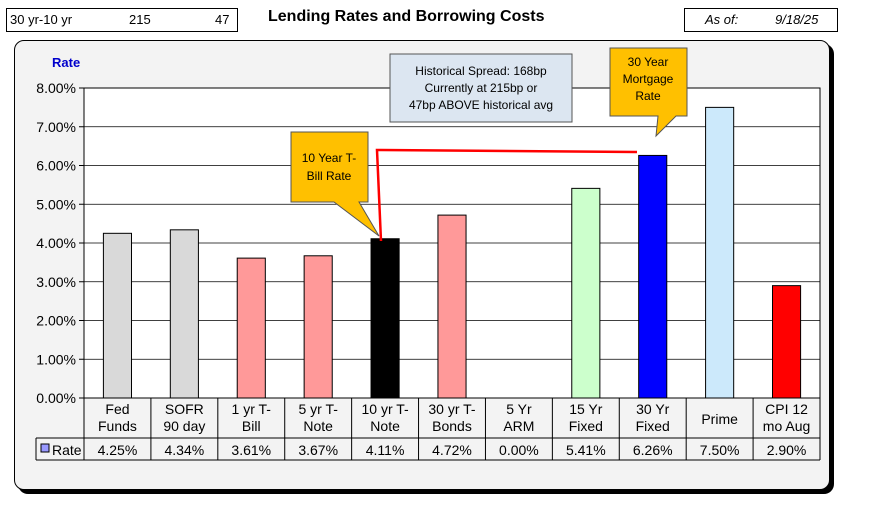  I want to click on data-label: 3.61%, so click(251, 450).